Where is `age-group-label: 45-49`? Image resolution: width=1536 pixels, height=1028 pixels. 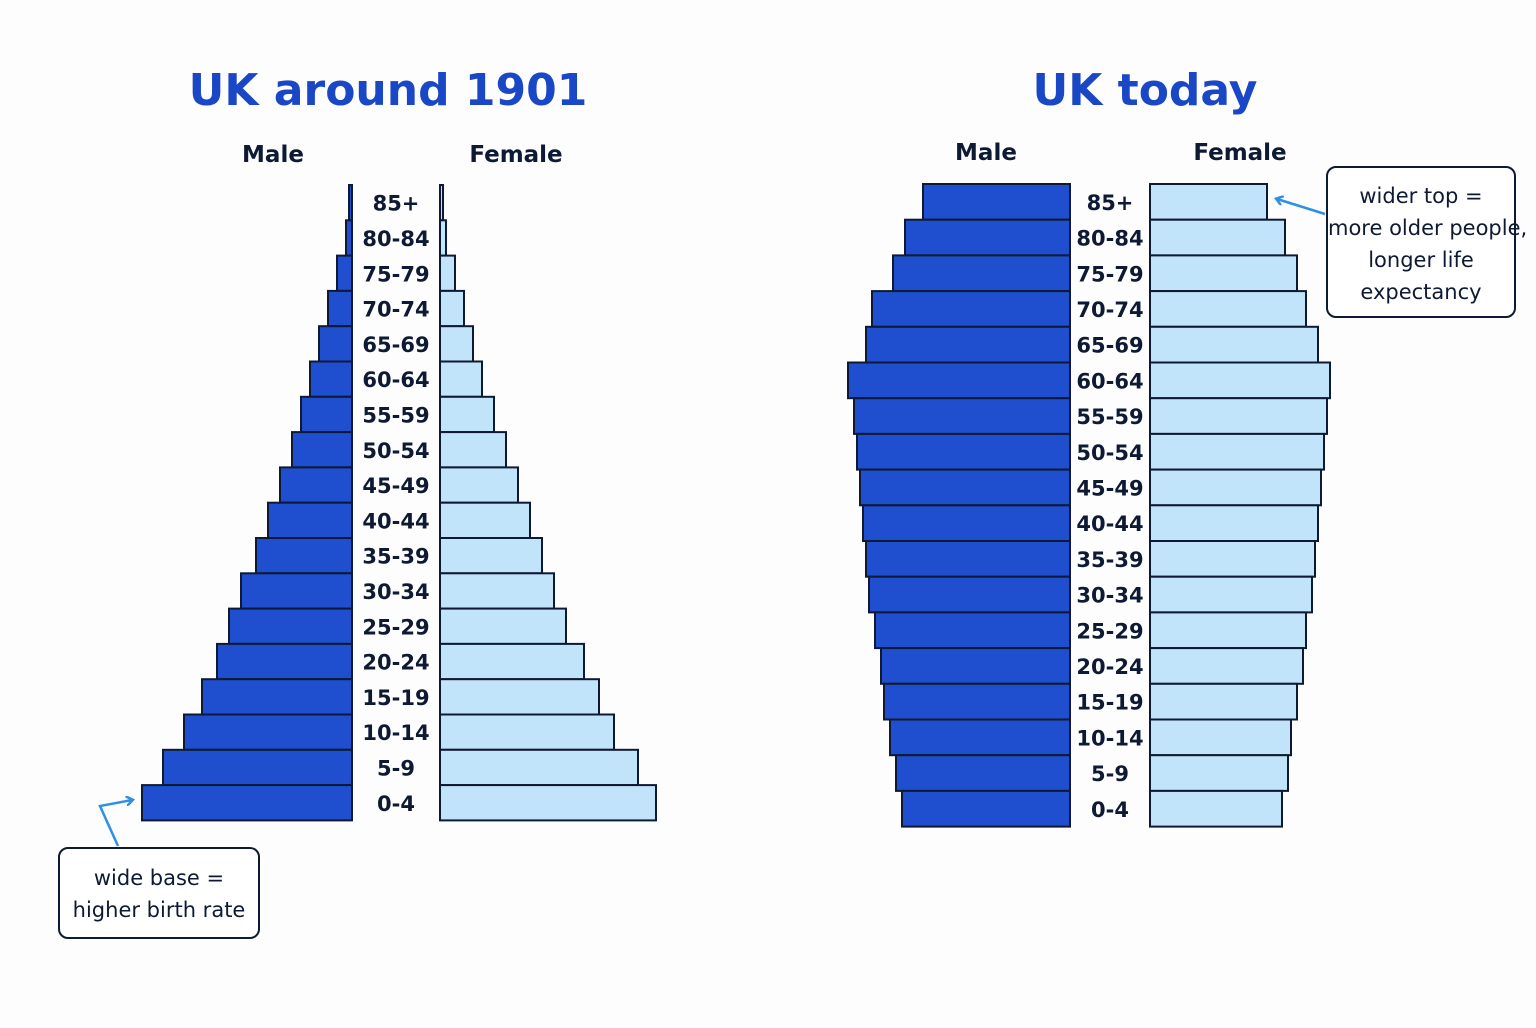 age-group-label: 45-49 is located at coordinates (1109, 488).